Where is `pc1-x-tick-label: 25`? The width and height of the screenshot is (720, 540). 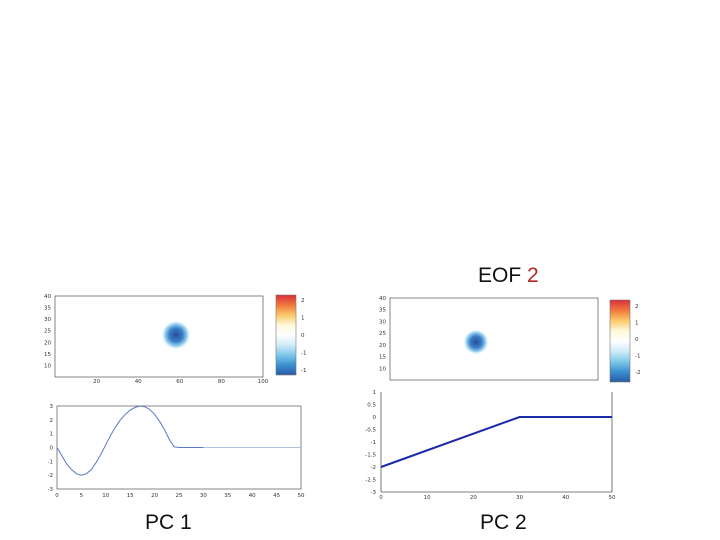 pc1-x-tick-label: 25 is located at coordinates (179, 496).